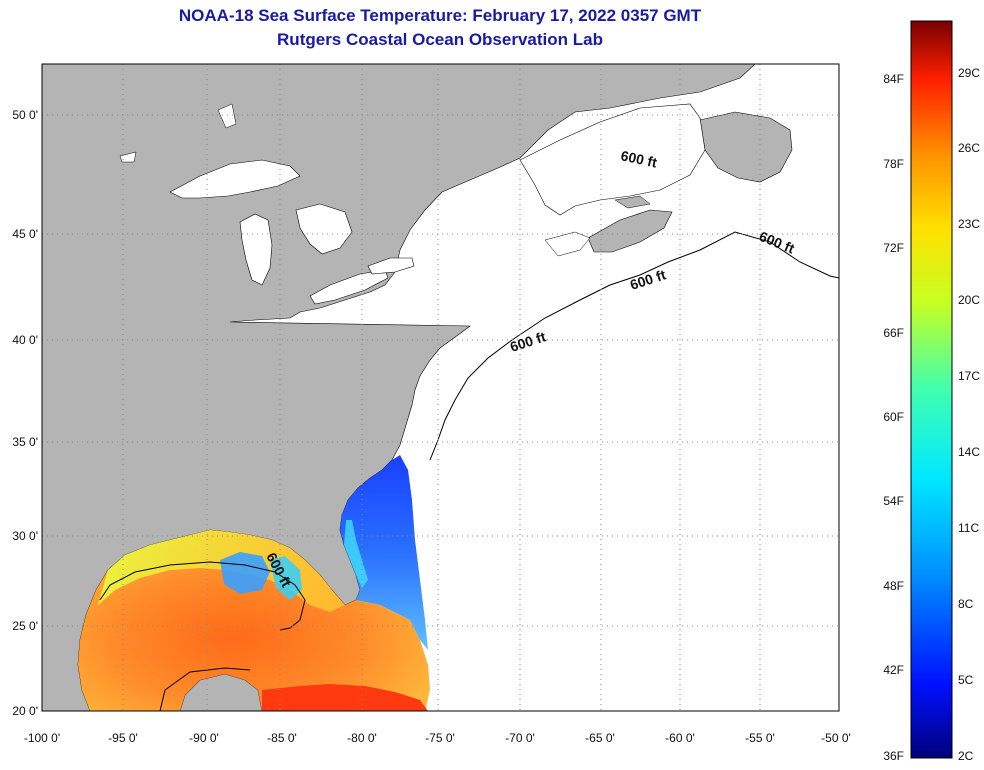  Describe the element at coordinates (969, 376) in the screenshot. I see `colorbar-c-label: 17C` at that location.